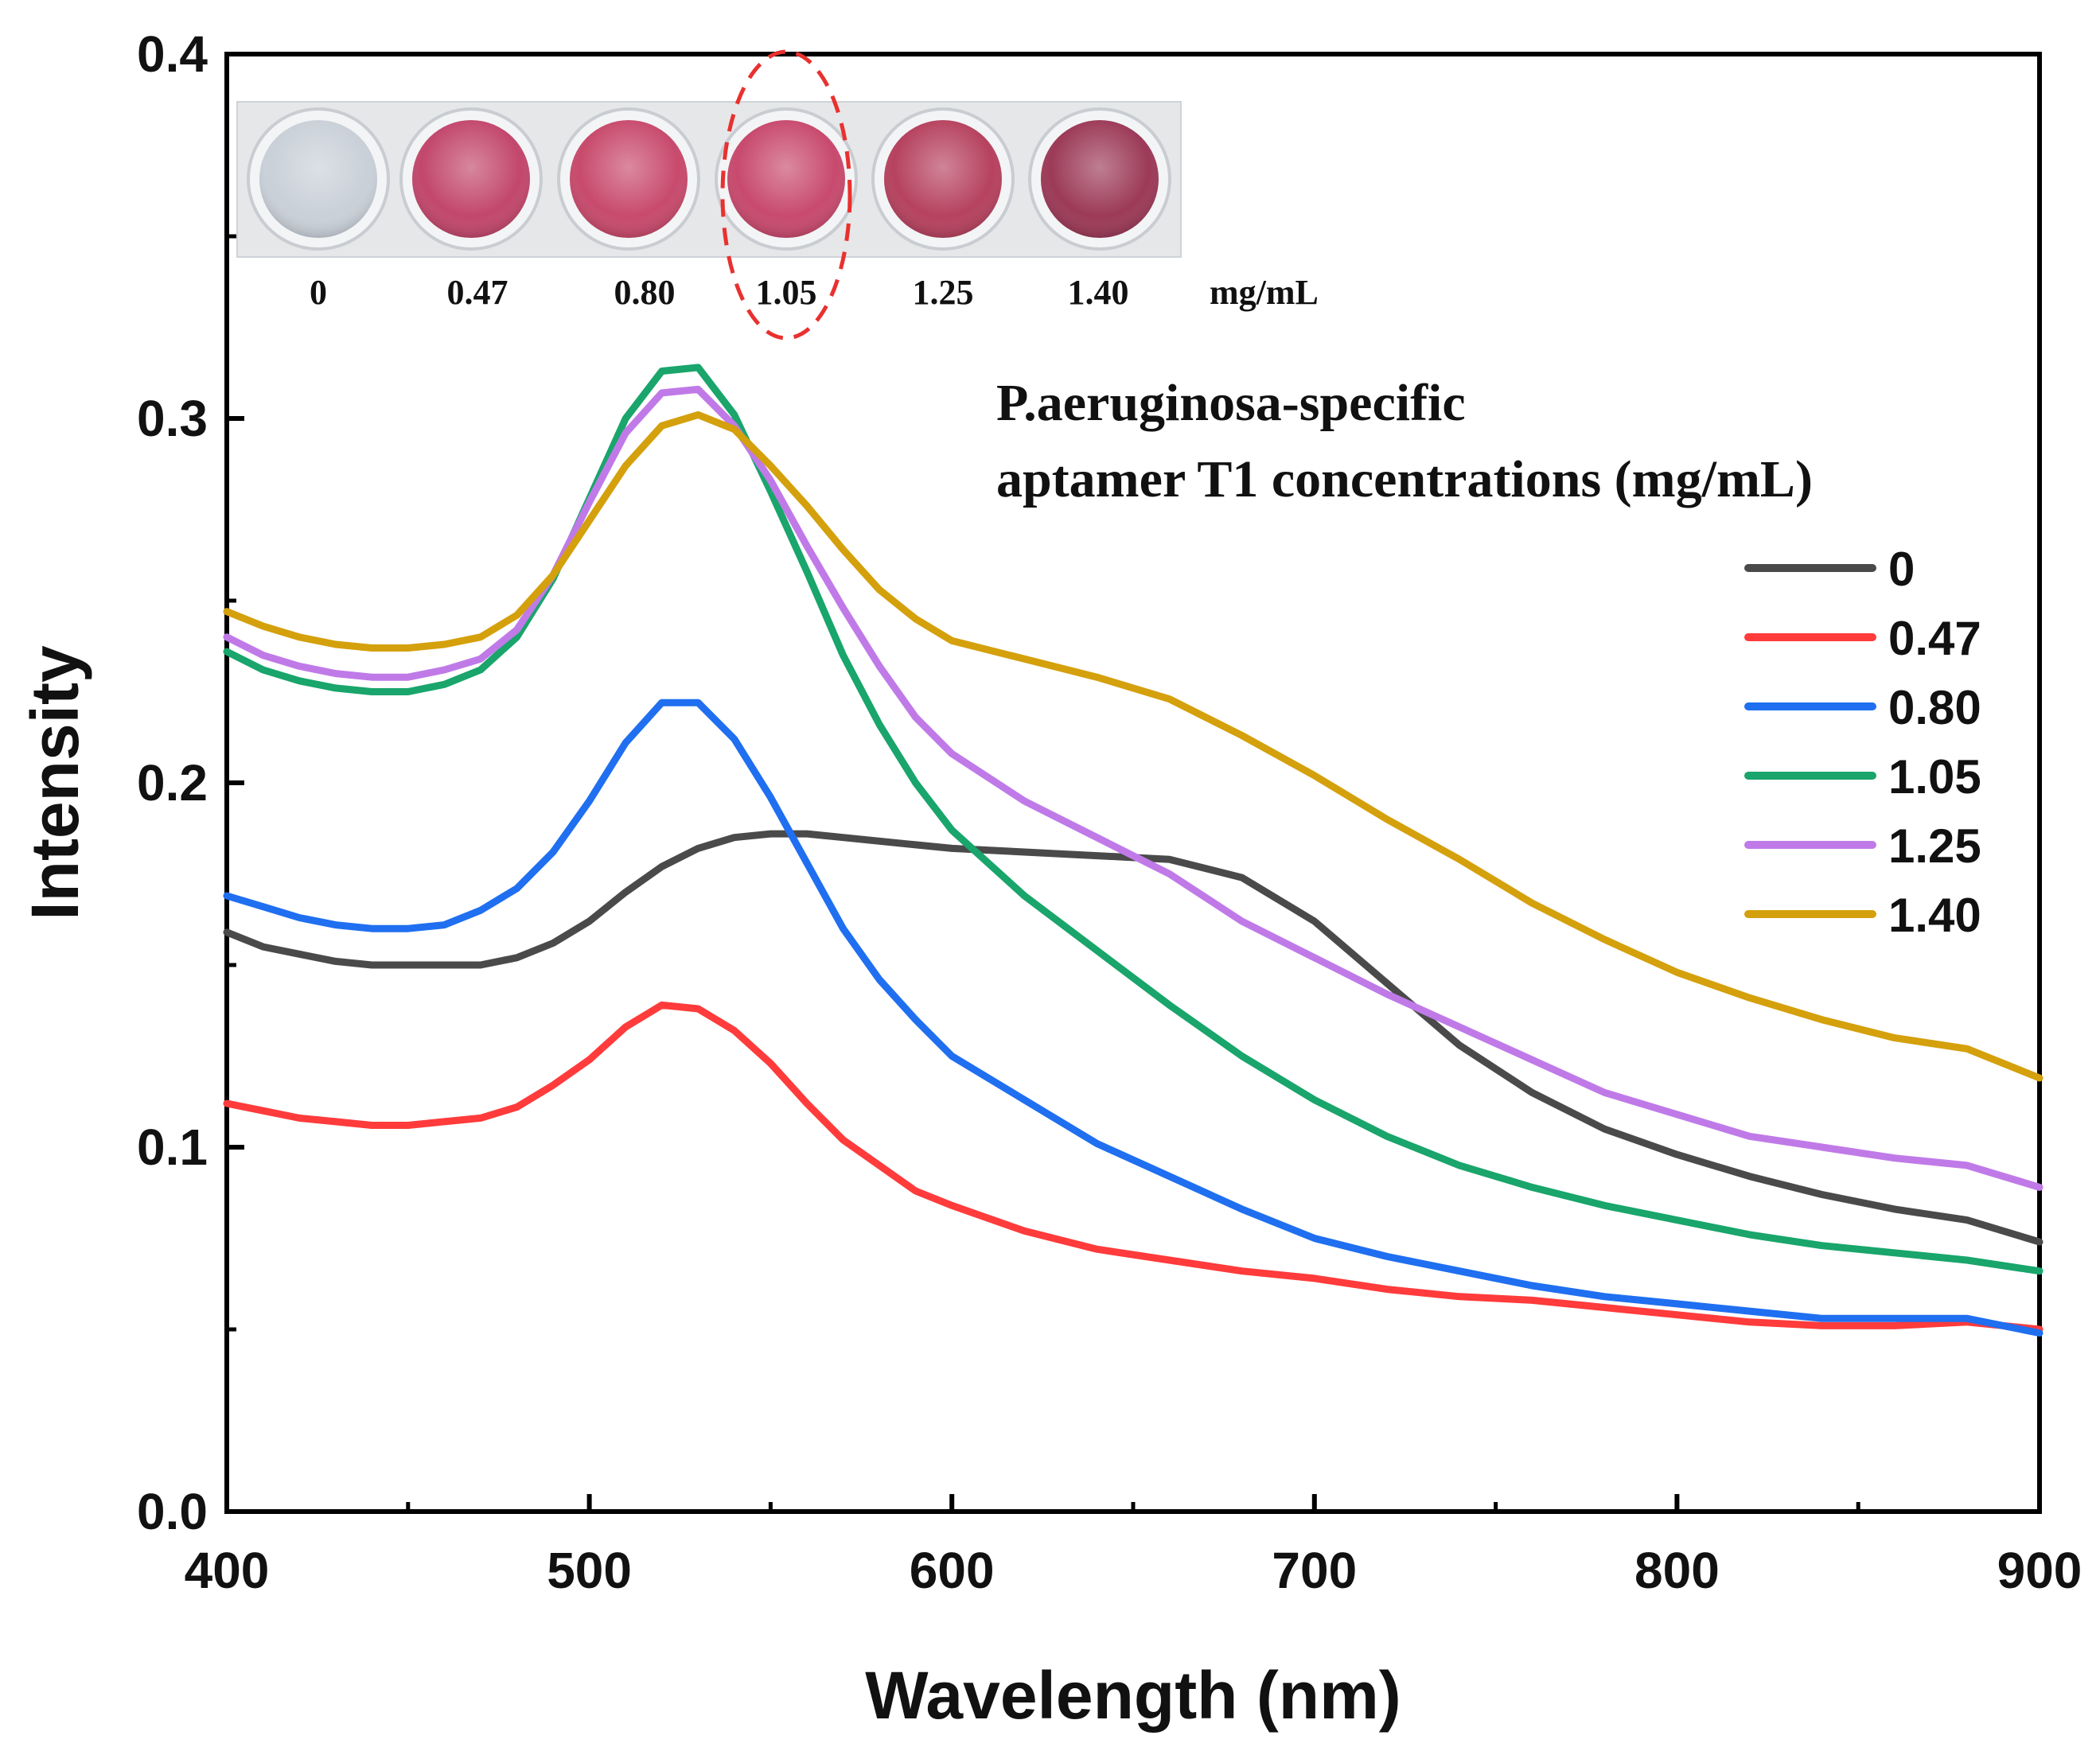  I want to click on inset-label: 0.80, so click(645, 292).